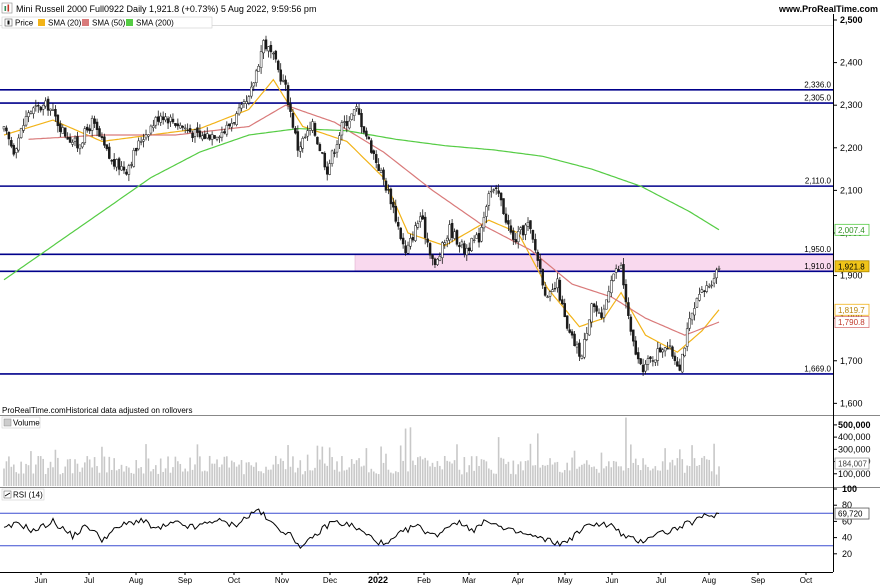  Describe the element at coordinates (852, 229) in the screenshot. I see `badge-sma200-box` at that location.